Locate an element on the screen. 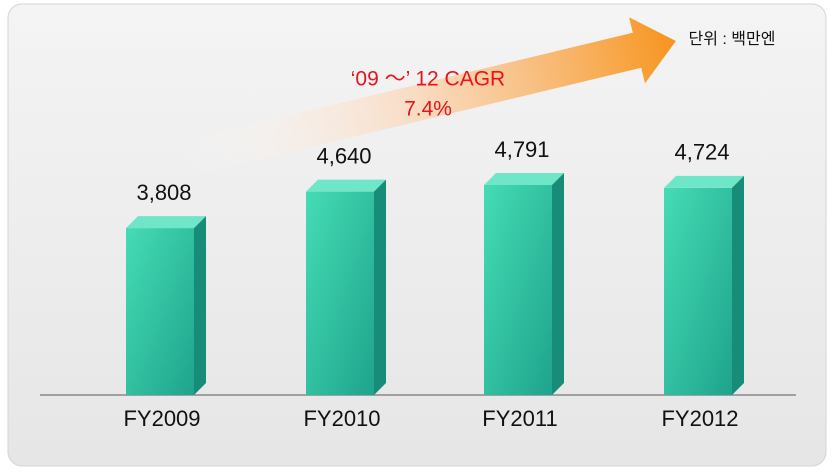 Image resolution: width=834 pixels, height=472 pixels. unit-label: 단위 : 백만엔 is located at coordinates (732, 39).